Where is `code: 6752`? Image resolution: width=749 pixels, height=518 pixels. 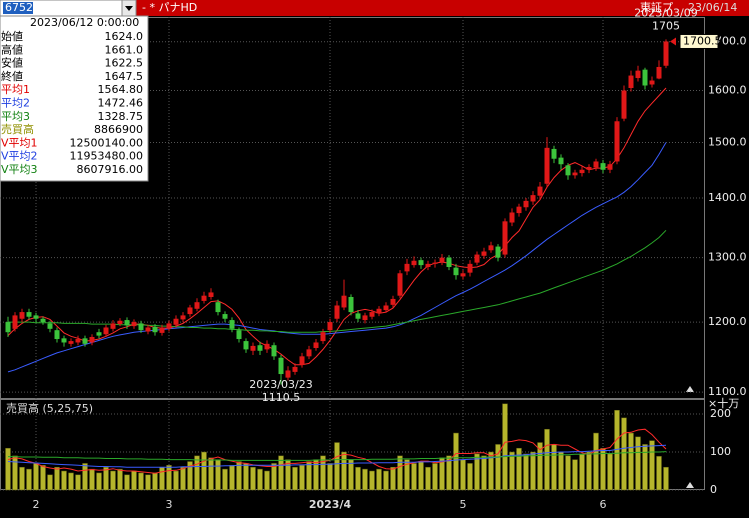 code: 6752 is located at coordinates (19, 7).